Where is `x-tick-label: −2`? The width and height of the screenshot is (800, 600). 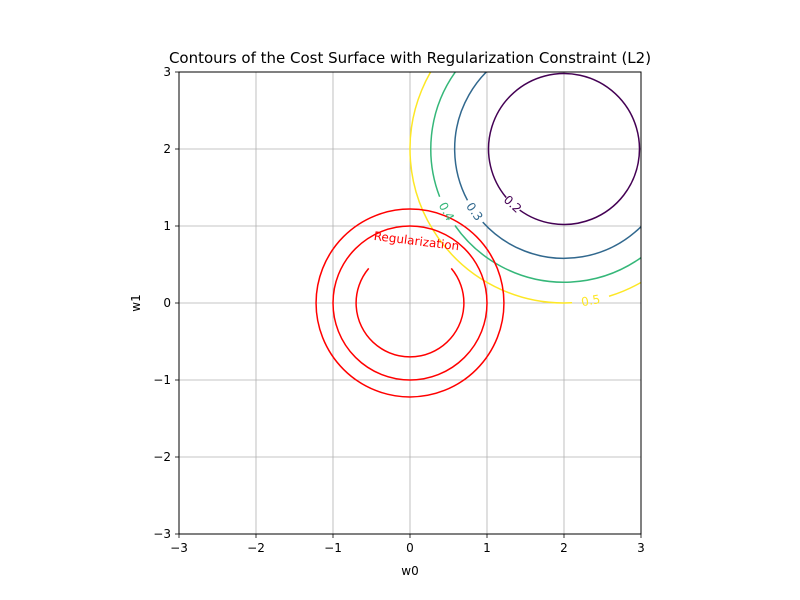 x-tick-label: −2 is located at coordinates (256, 548).